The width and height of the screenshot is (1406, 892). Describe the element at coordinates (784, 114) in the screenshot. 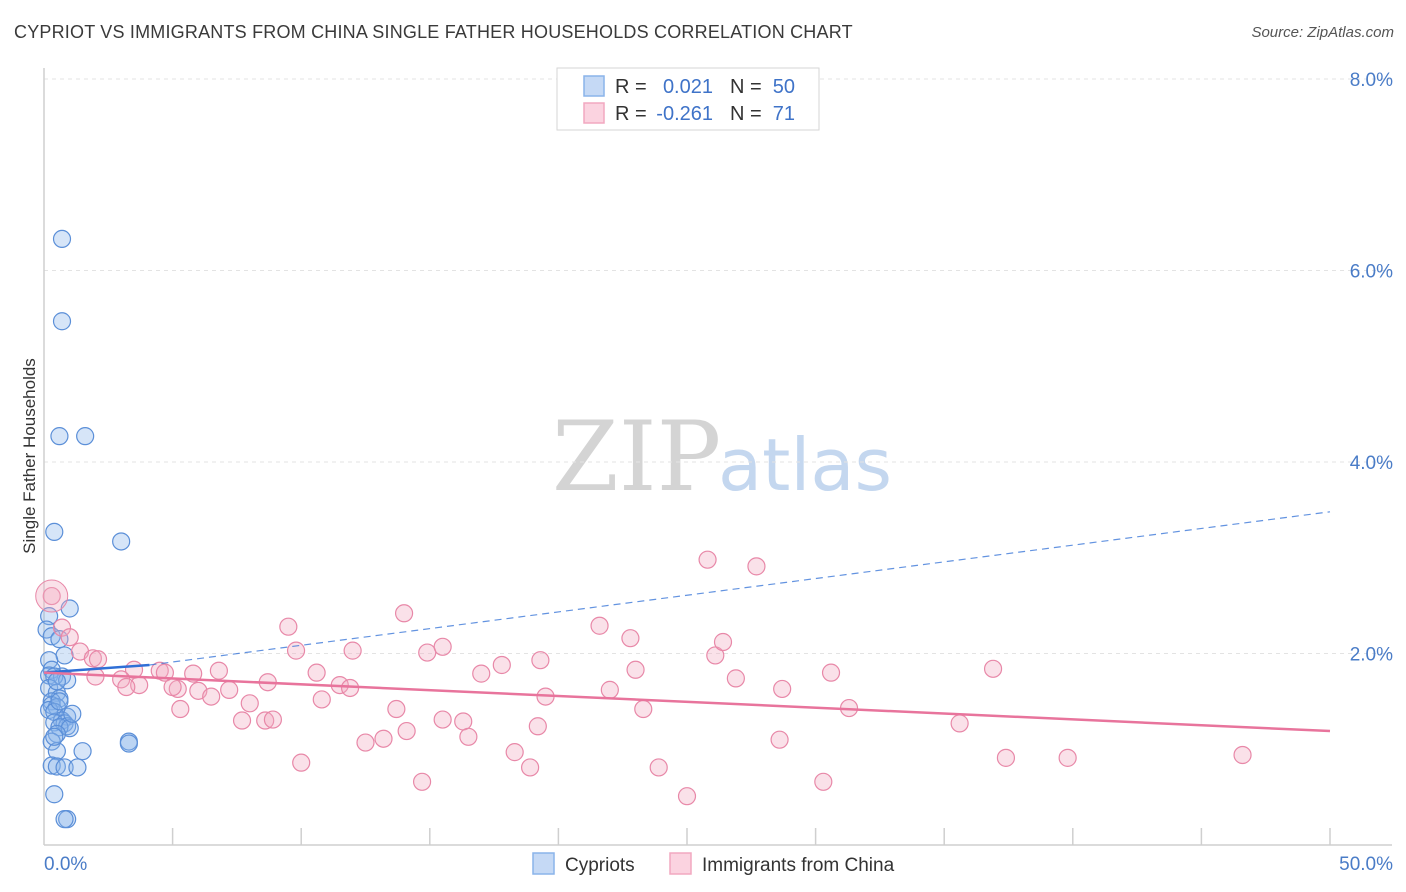

I see `legend-n-value-1: 71` at that location.